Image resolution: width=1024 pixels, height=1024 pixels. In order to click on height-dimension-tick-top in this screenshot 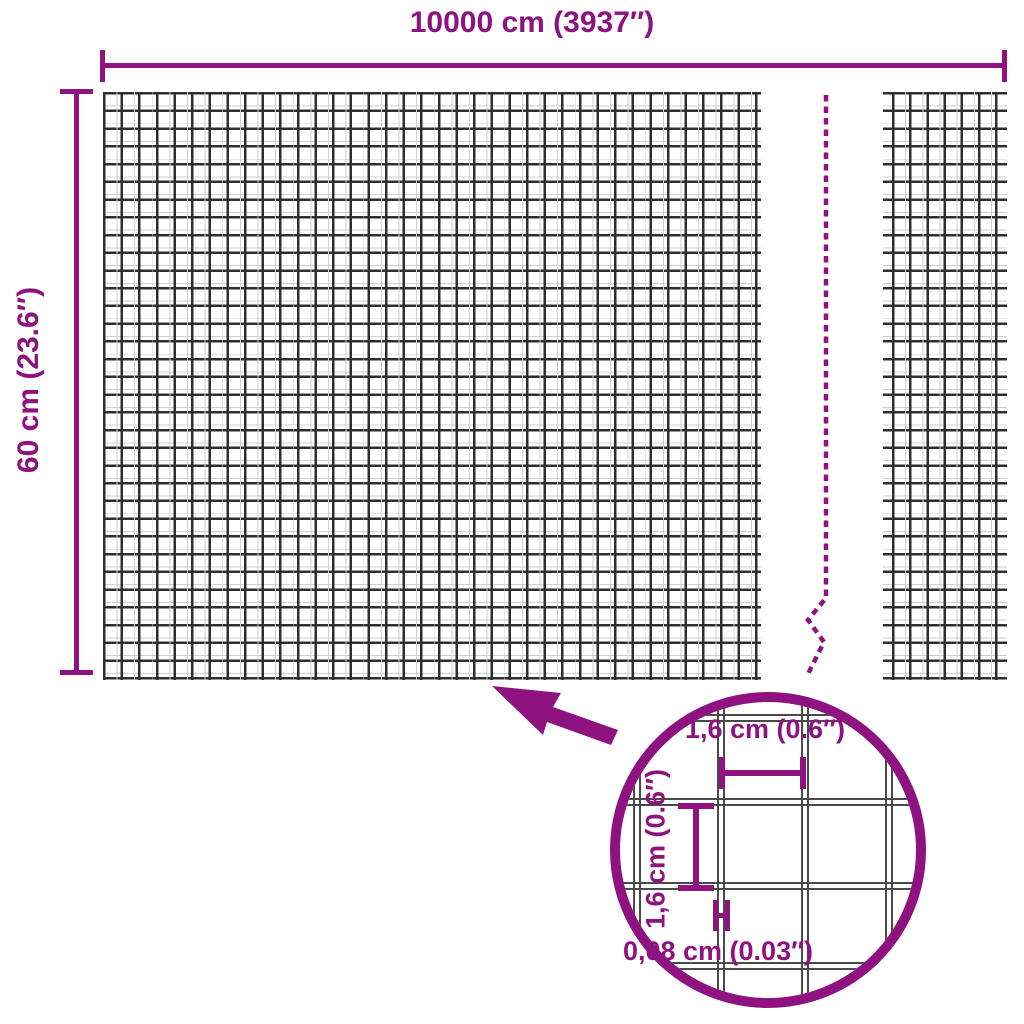, I will do `click(76, 91)`.